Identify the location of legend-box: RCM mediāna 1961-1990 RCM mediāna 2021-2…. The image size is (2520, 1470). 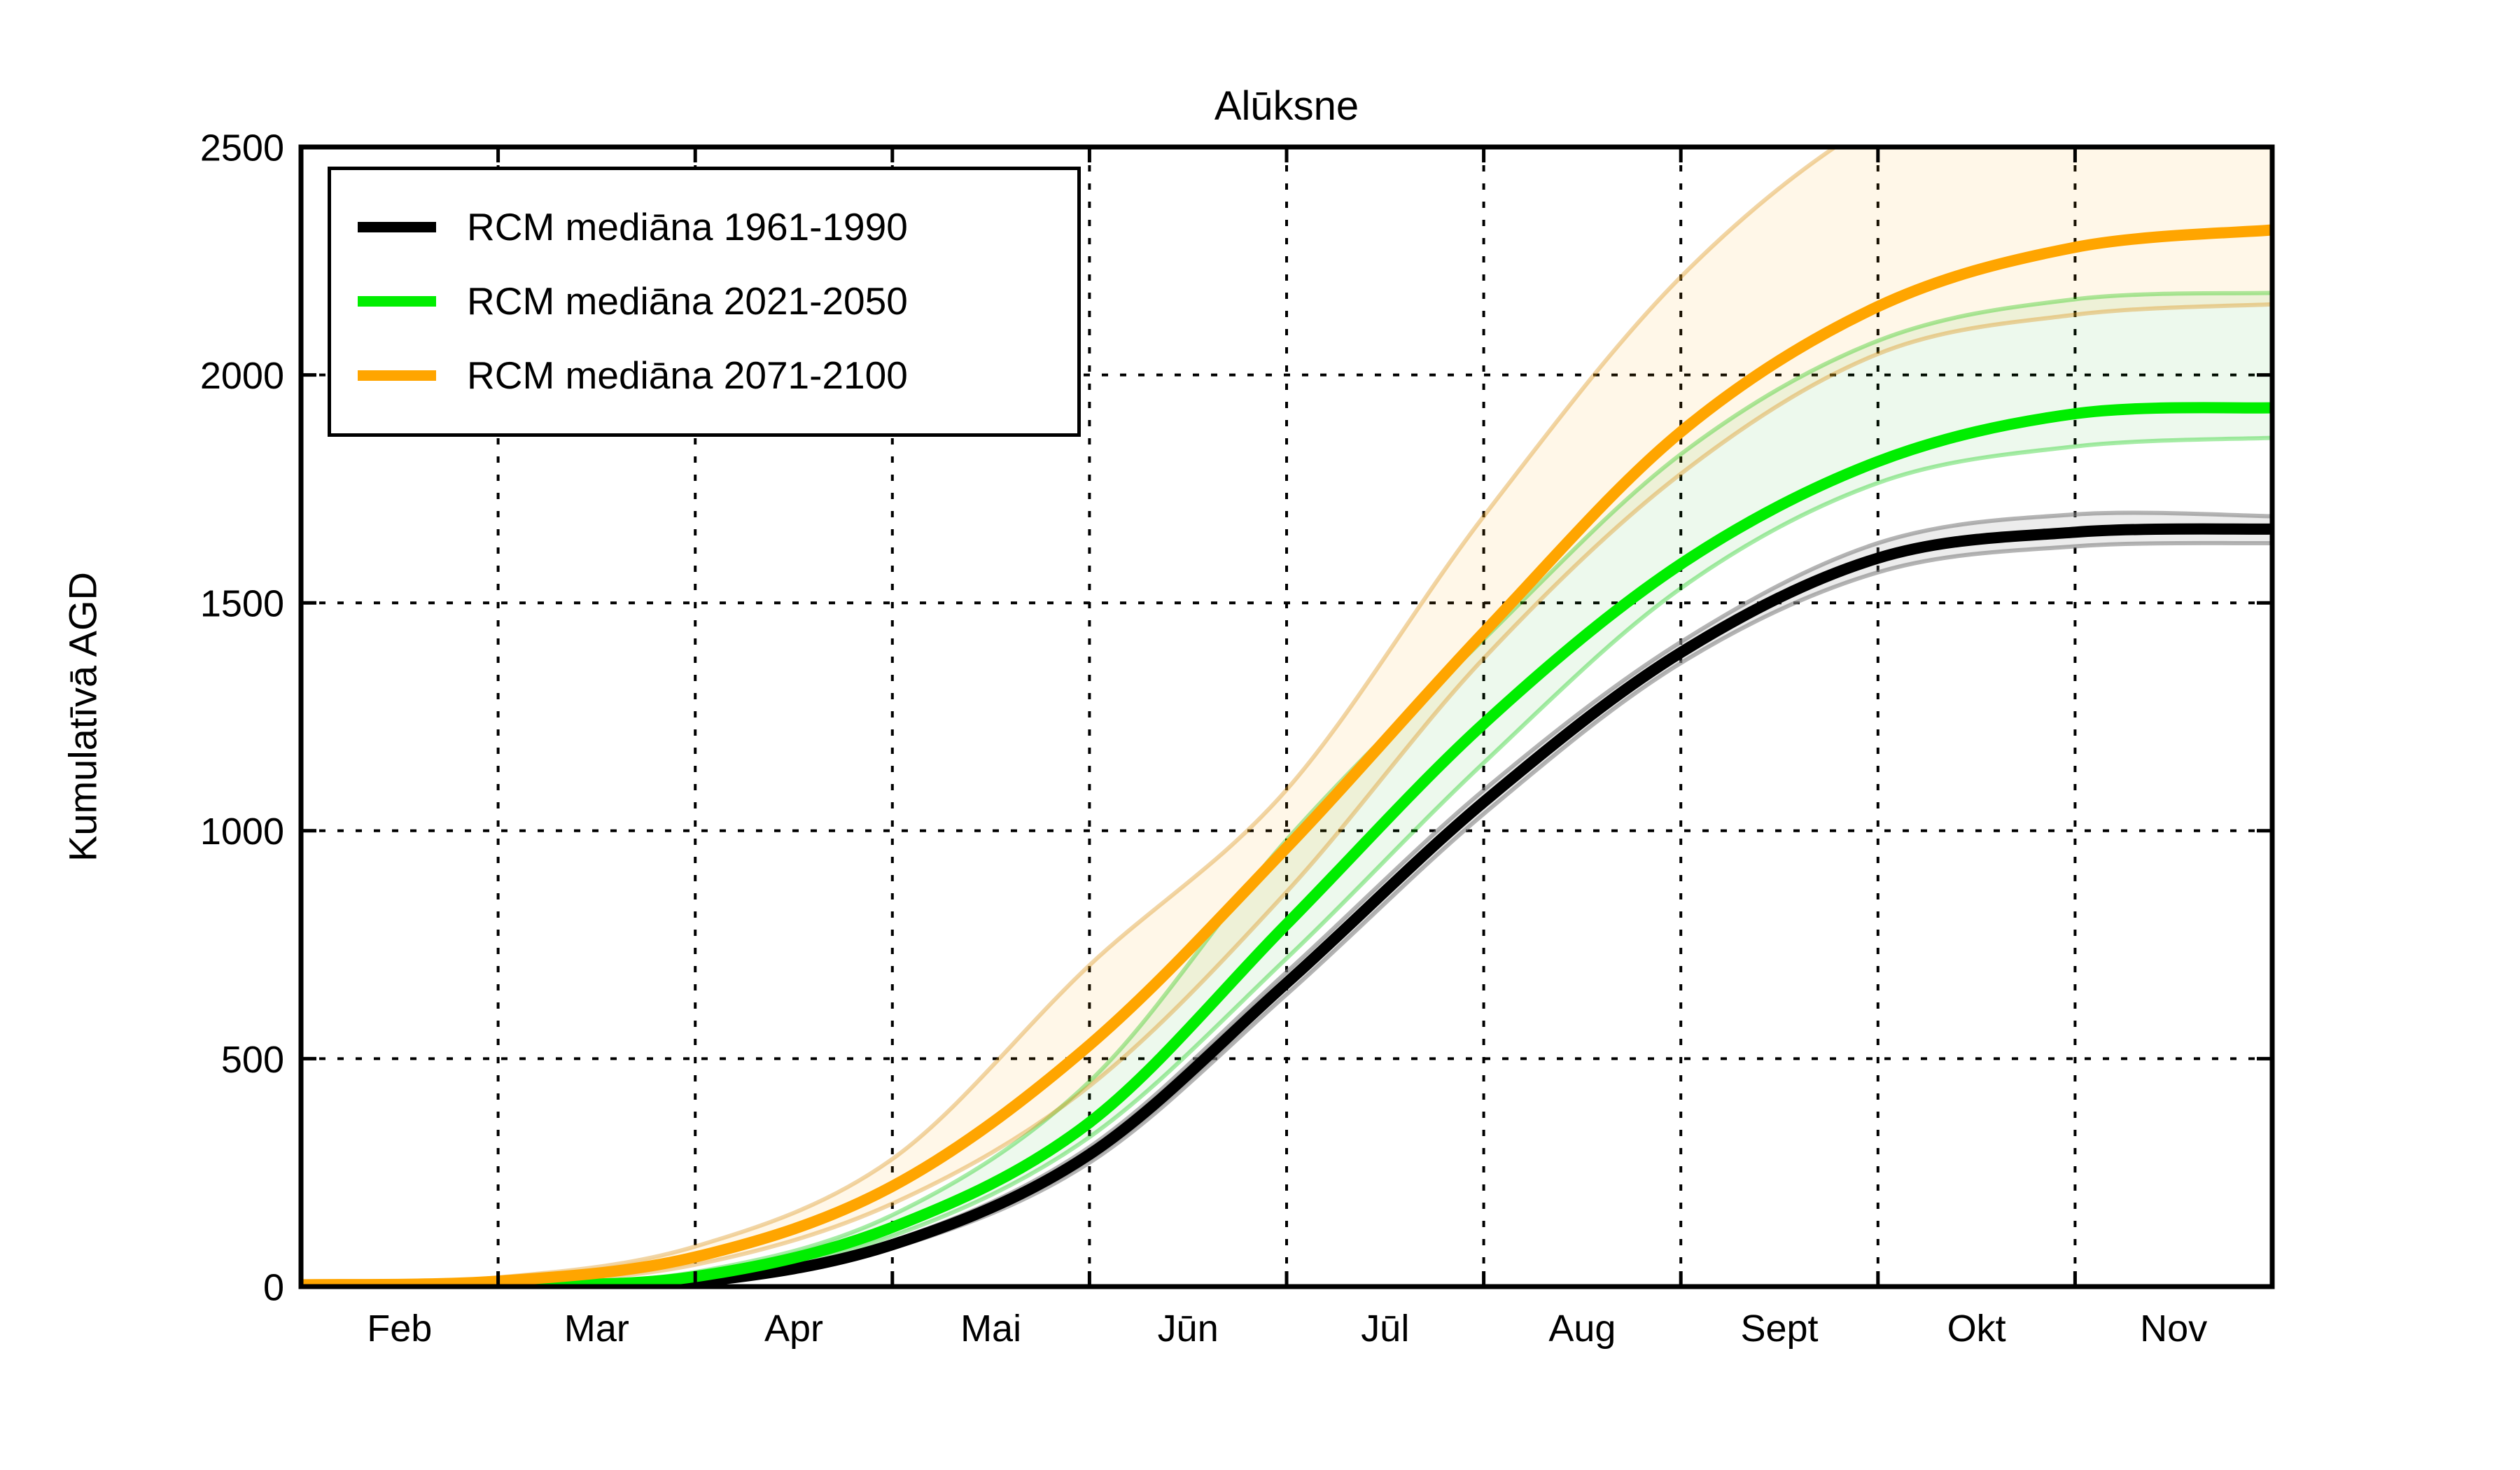
(704, 302).